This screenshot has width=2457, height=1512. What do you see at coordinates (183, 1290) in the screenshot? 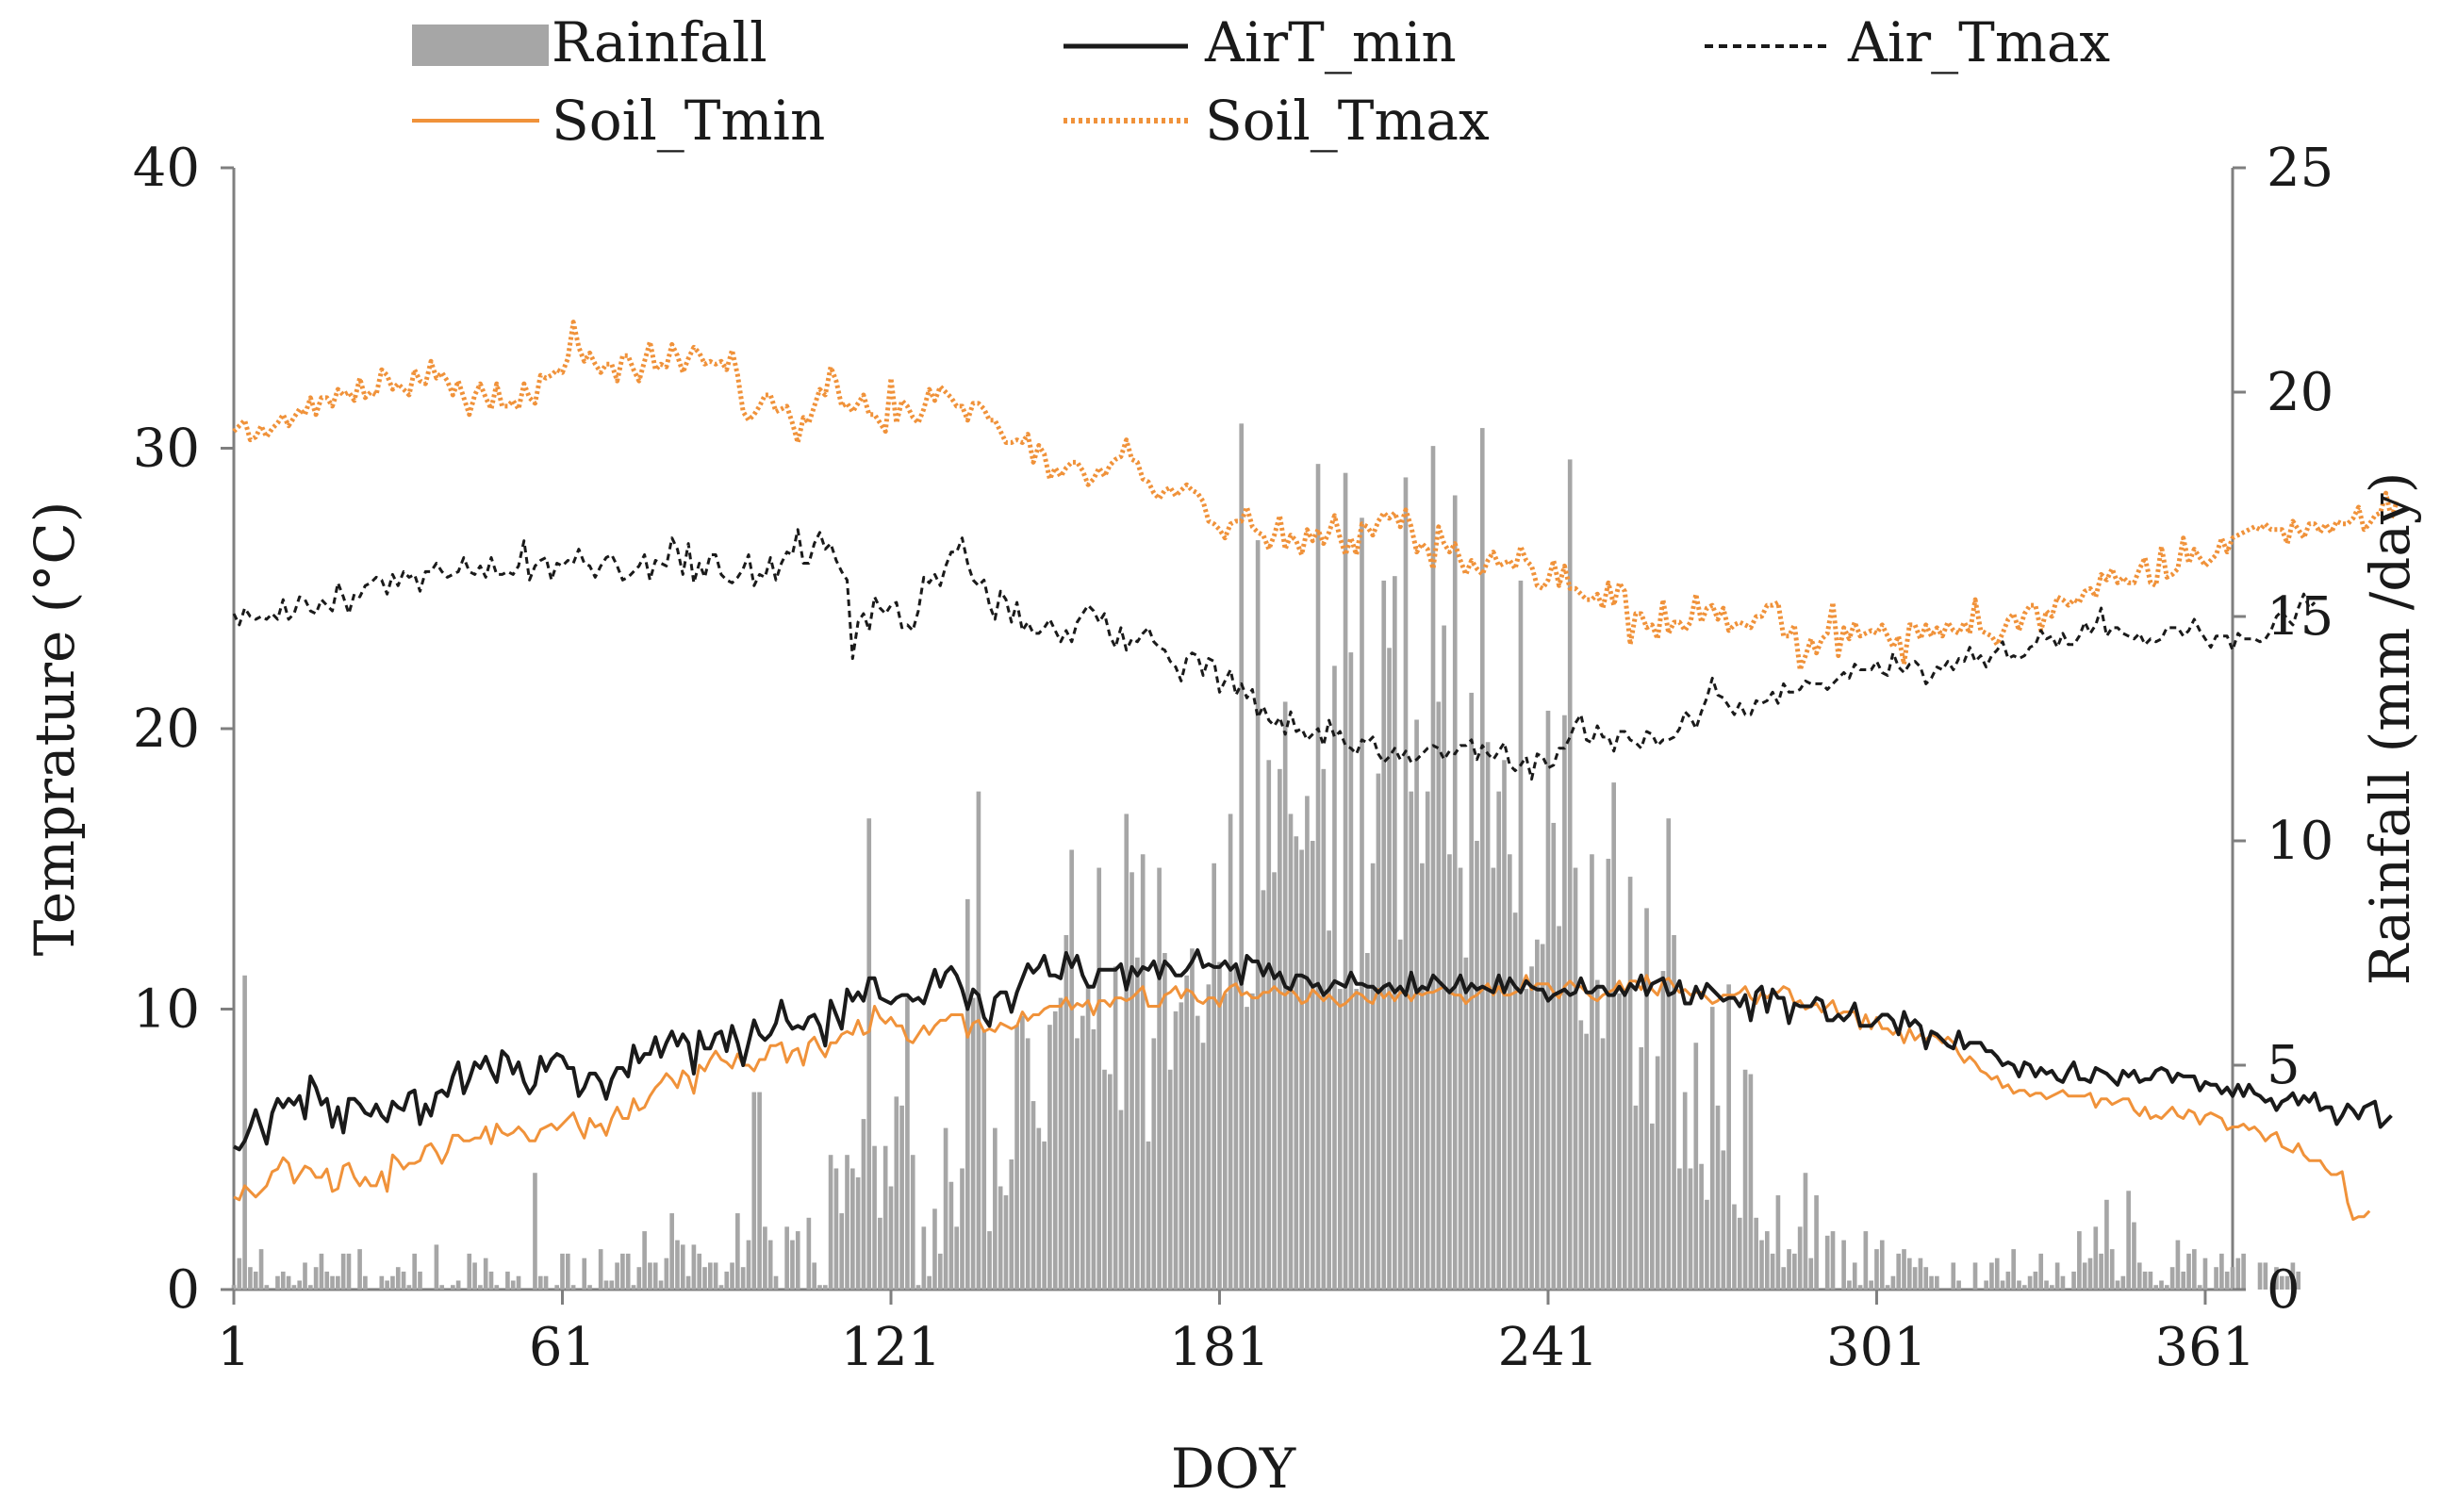
I see `y-left-tick-label: 0` at bounding box center [183, 1290].